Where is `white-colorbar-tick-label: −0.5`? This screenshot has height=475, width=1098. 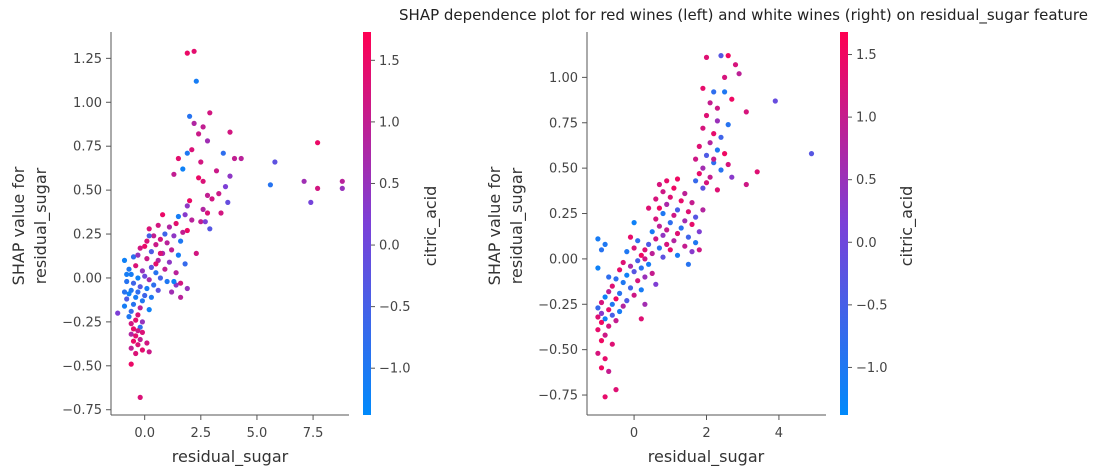 white-colorbar-tick-label: −0.5 is located at coordinates (872, 305).